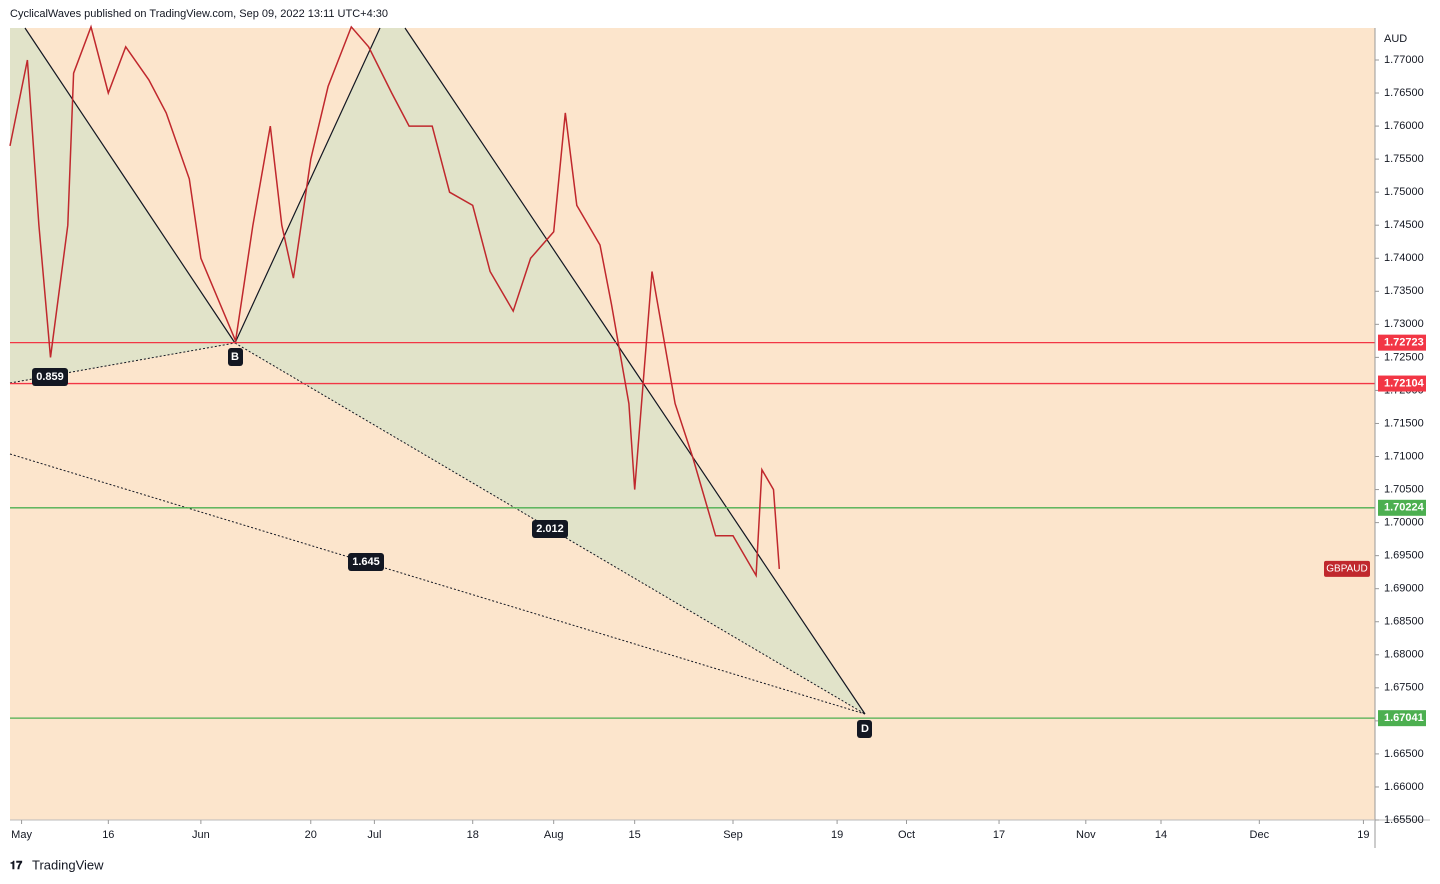  Describe the element at coordinates (1404, 324) in the screenshot. I see `y-tick-label: 1.73000` at that location.